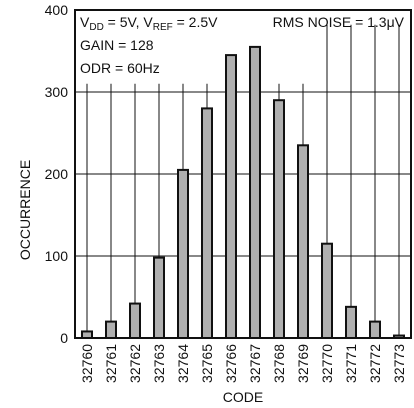  I want to click on y-tick-label: 300, so click(57, 92).